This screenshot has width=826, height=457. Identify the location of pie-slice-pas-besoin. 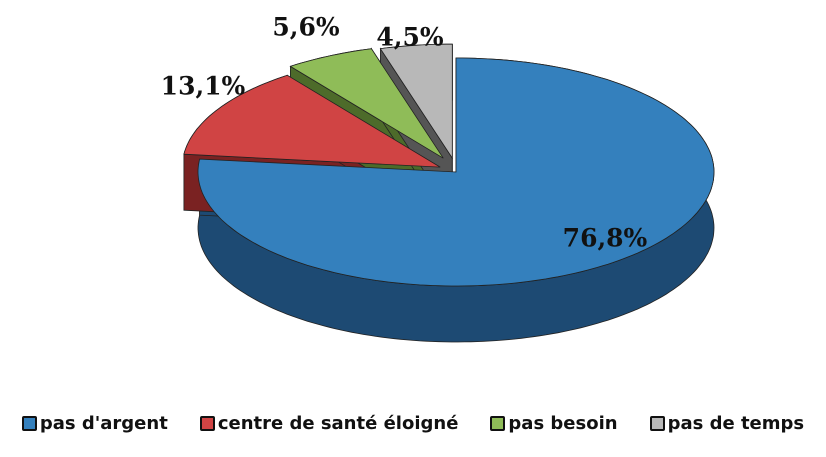
(366, 103).